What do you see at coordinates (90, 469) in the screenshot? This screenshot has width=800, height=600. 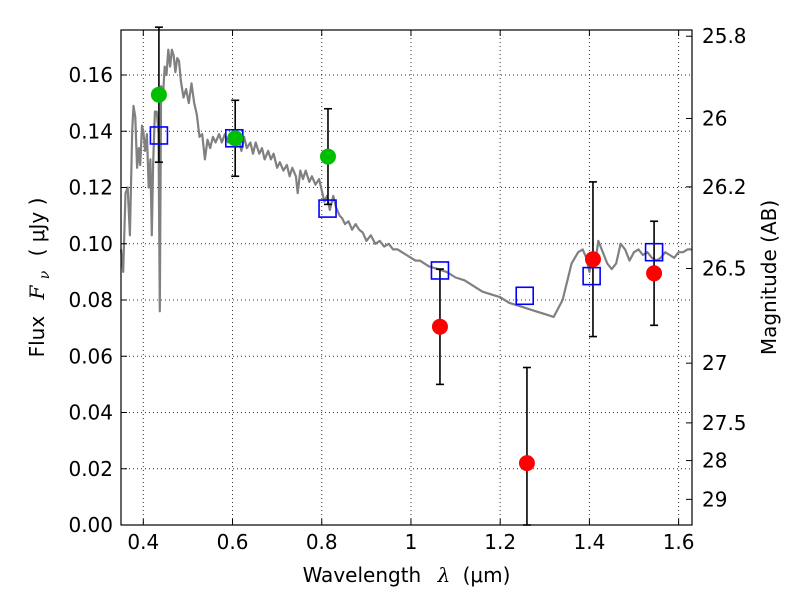 I see `y-tick-label: 0.02` at bounding box center [90, 469].